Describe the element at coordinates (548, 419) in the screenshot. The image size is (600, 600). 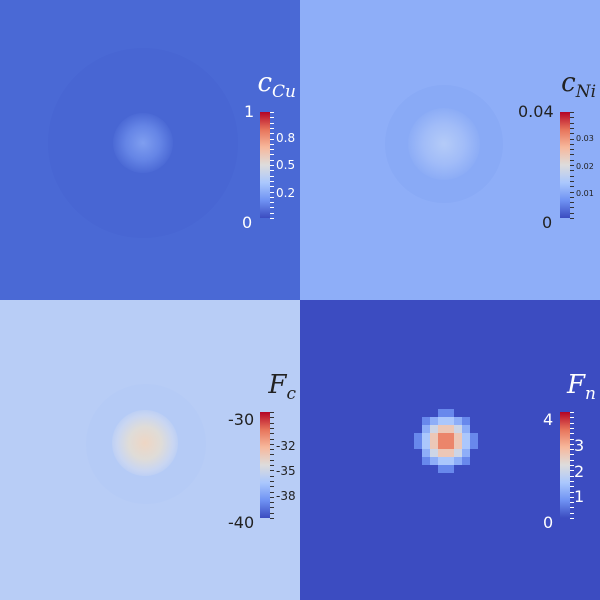
I see `tick-max: 4` at that location.